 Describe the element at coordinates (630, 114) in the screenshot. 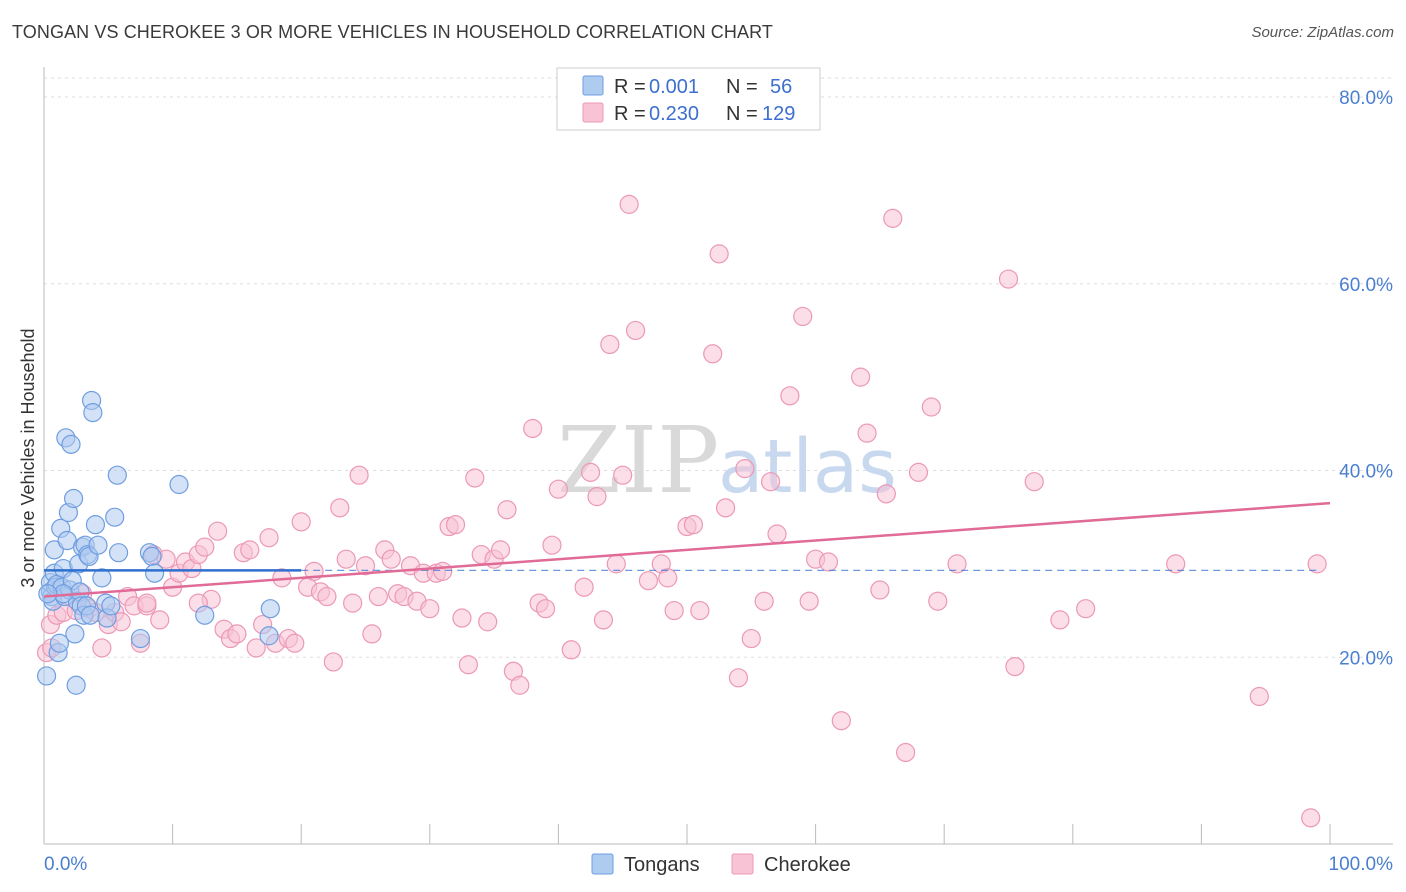

I see `legend-r-label-cherokee: R =` at that location.